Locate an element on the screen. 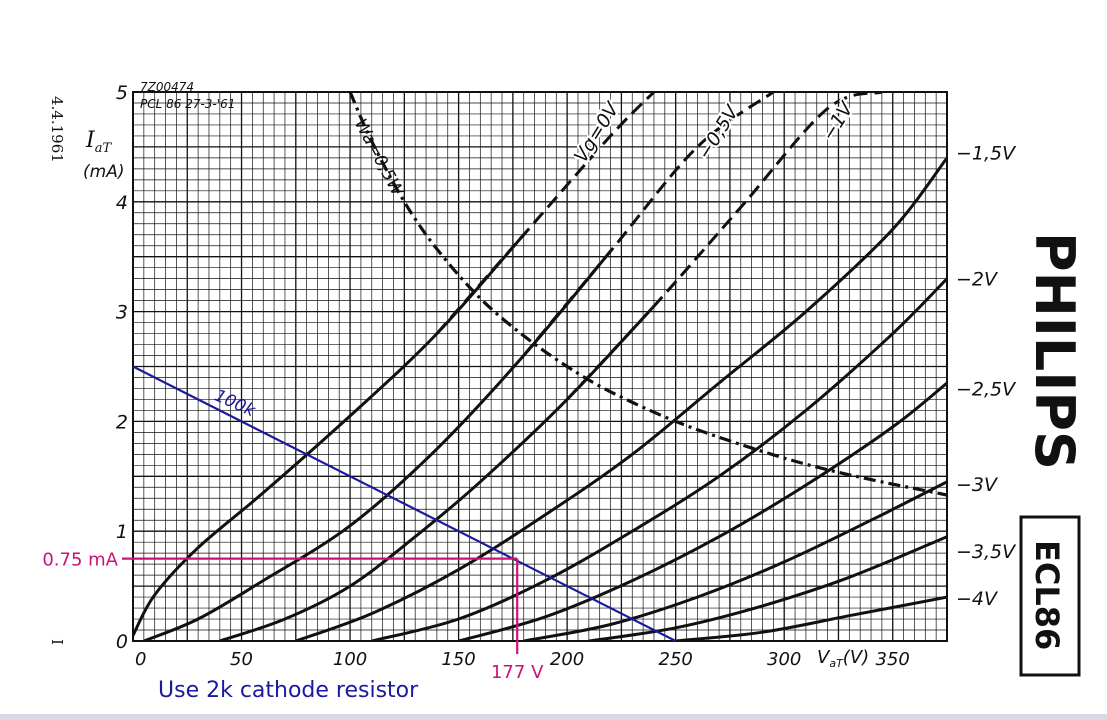 This screenshot has height=720, width=1107. x-tick-labels: 0 50 100 150 200 250 300 350 is located at coordinates (522, 659).